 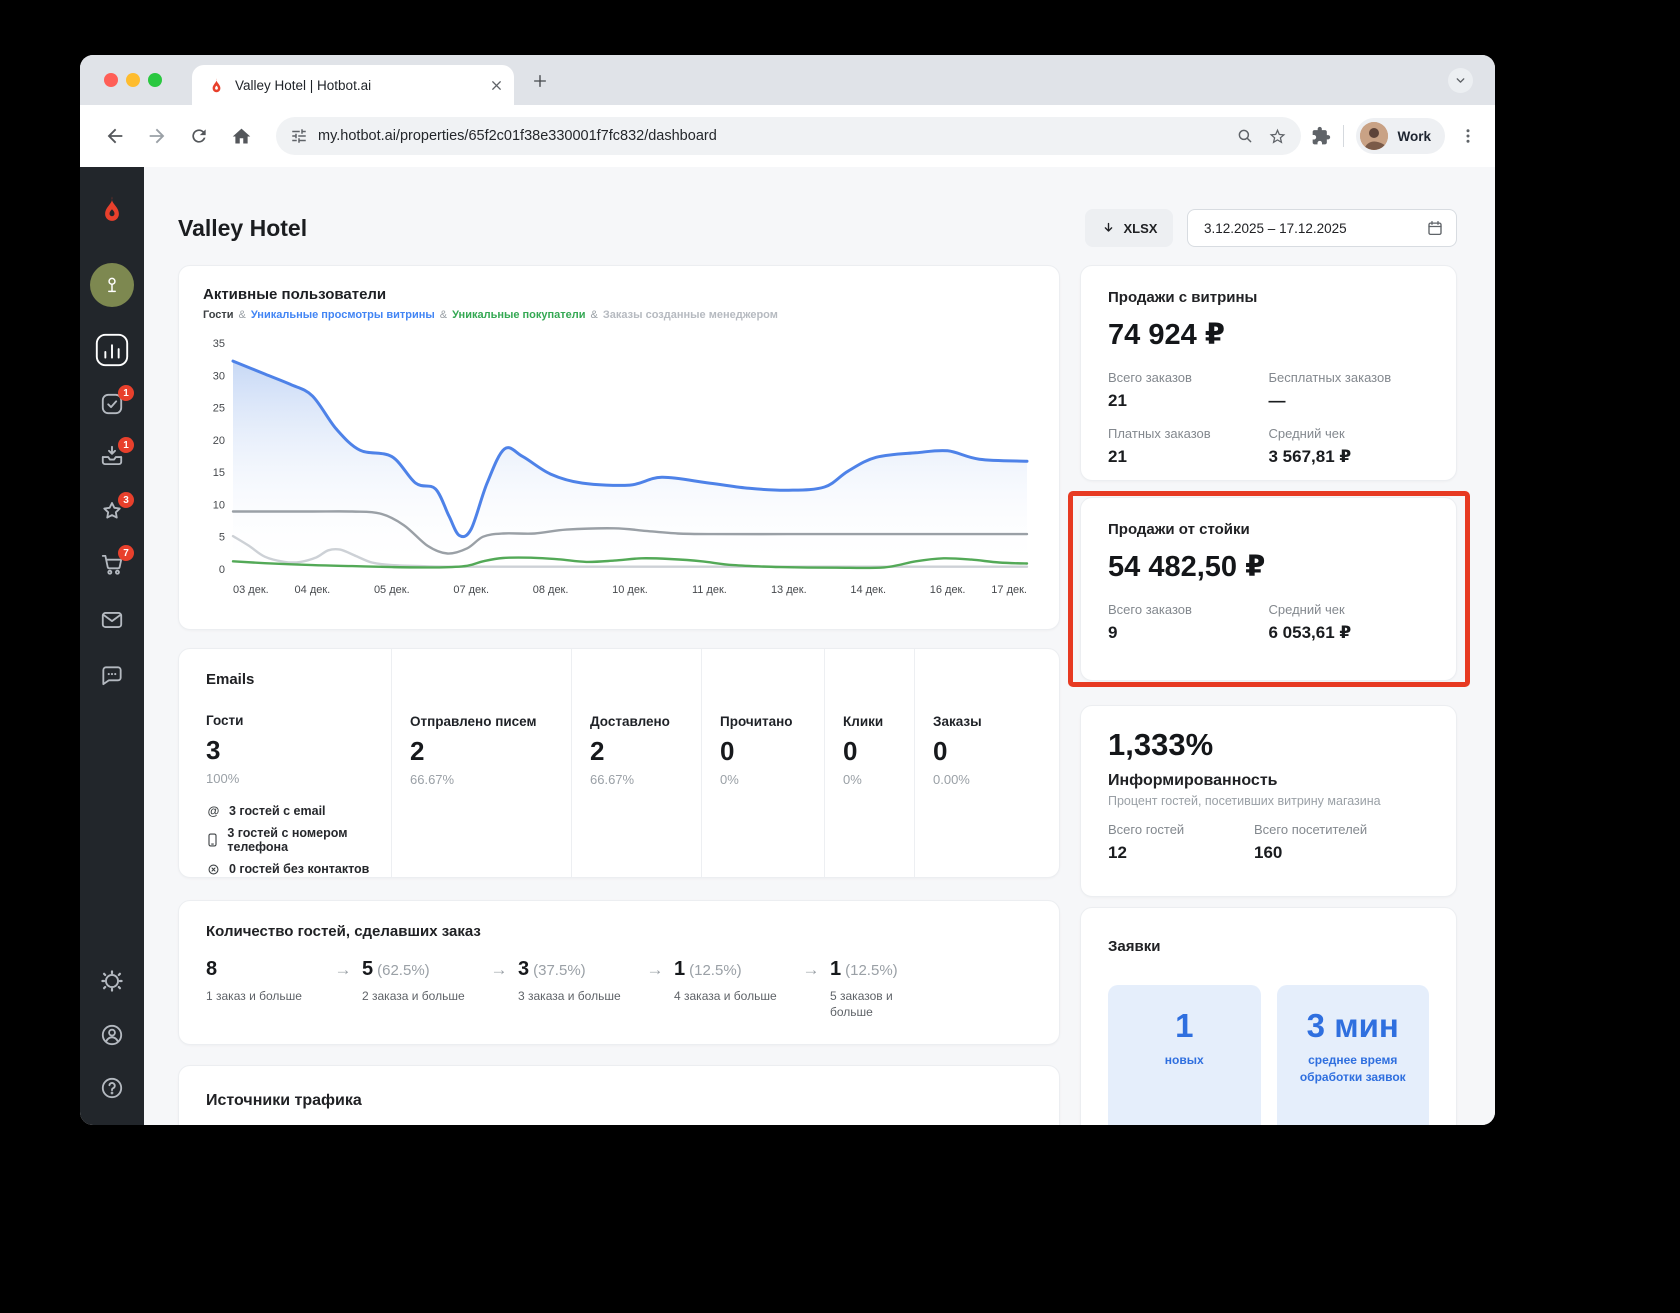 What do you see at coordinates (116, 453) in the screenshot?
I see `sidebar-item-inbox: 1` at bounding box center [116, 453].